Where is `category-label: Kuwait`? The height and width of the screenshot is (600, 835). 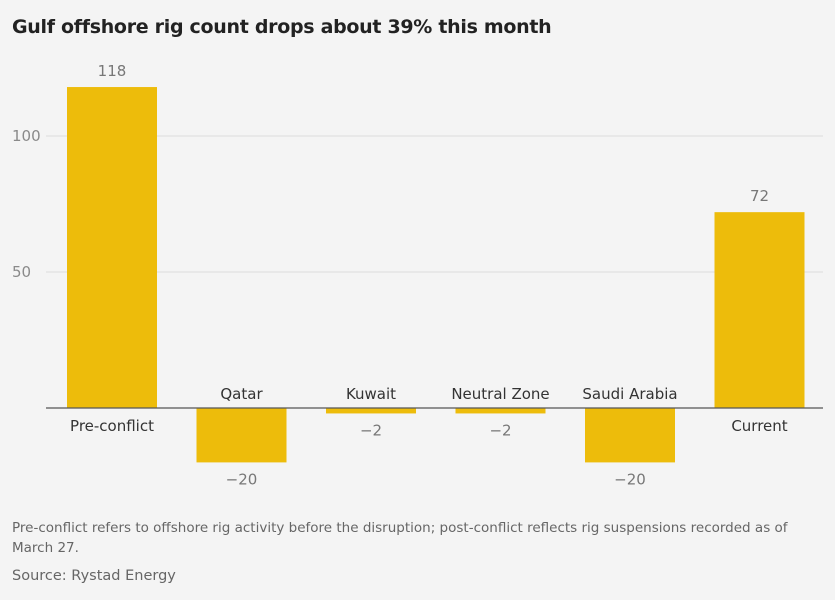
category-label: Kuwait is located at coordinates (371, 394).